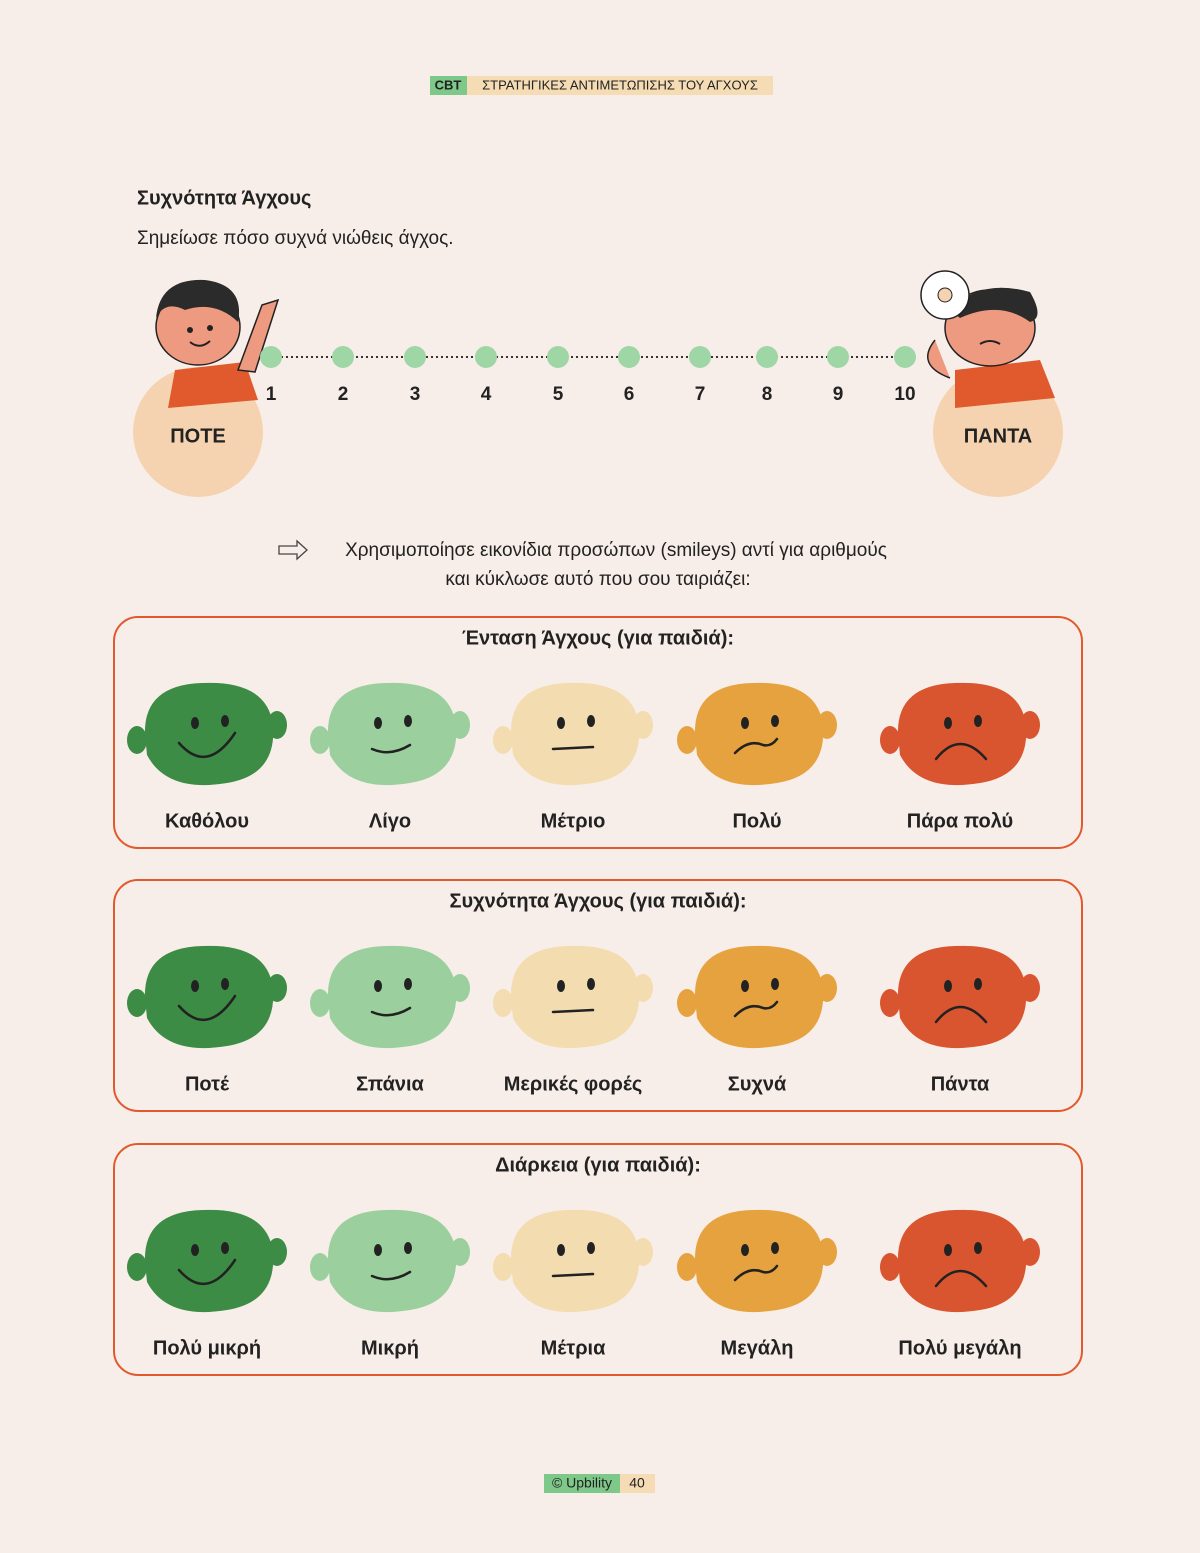  I want to click on child-worried, so click(987, 339).